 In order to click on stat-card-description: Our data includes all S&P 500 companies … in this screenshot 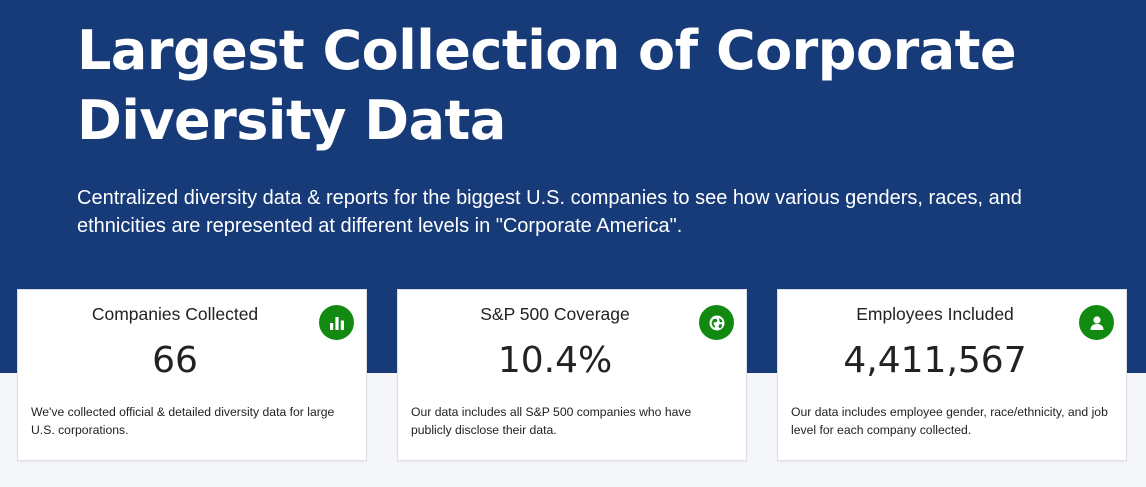, I will do `click(551, 421)`.